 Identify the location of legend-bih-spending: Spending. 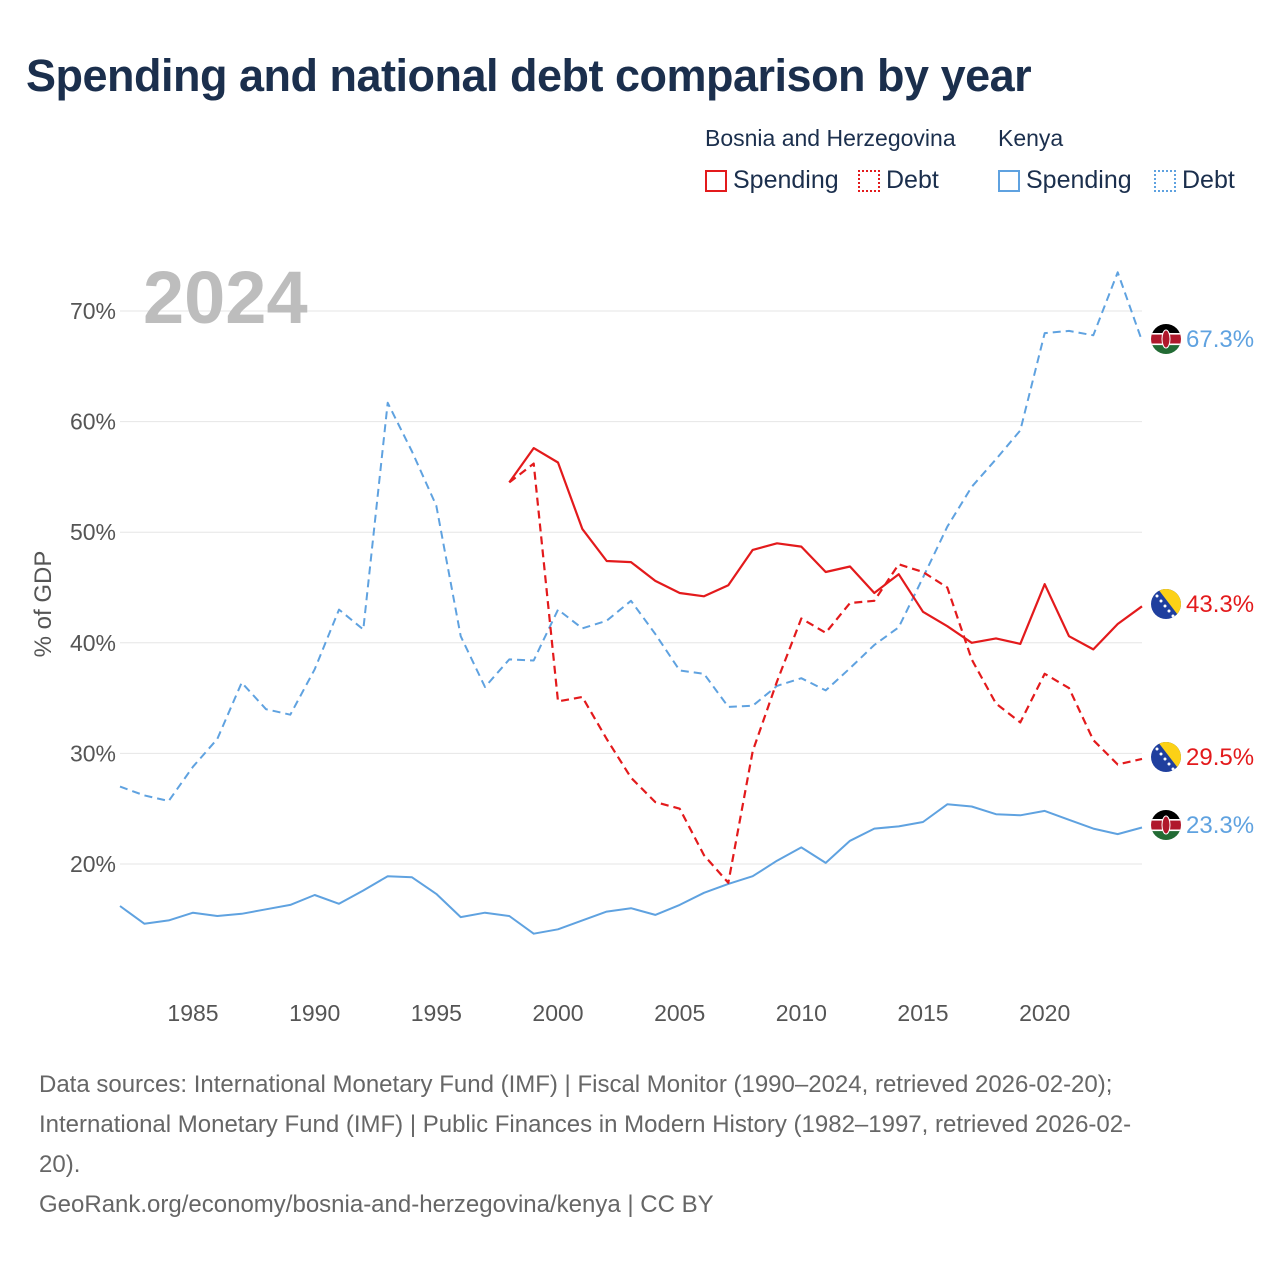
(772, 180).